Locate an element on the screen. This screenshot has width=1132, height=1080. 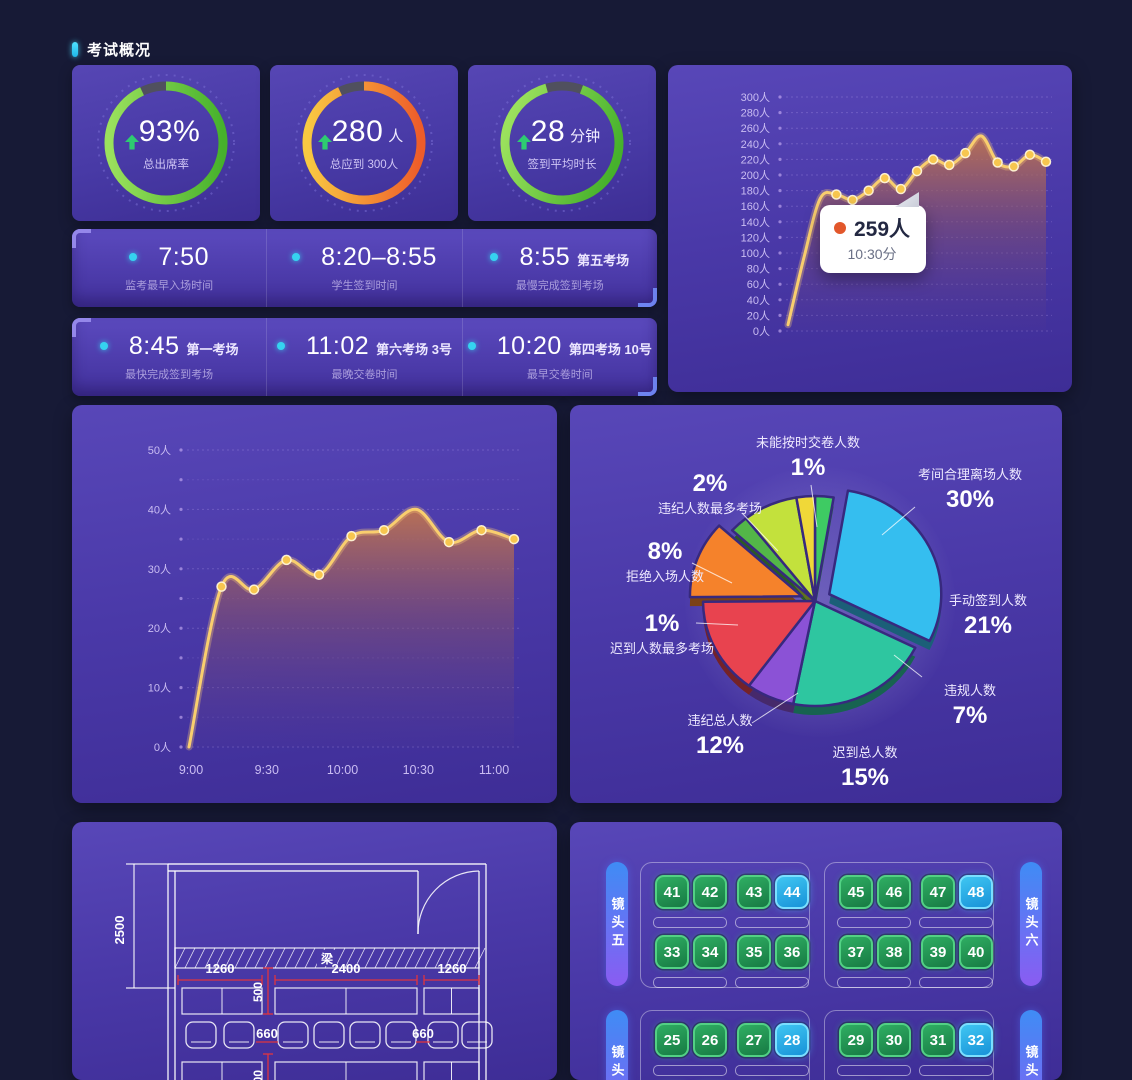
seat-block: 45 46 47 48 37 38 39 40 is located at coordinates (909, 925).